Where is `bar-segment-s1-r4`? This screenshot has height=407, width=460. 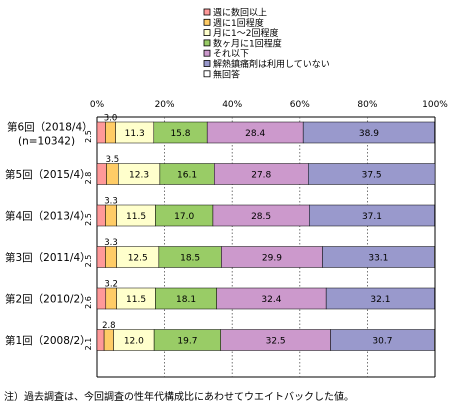
bar-segment-s1-r4 is located at coordinates (101, 257).